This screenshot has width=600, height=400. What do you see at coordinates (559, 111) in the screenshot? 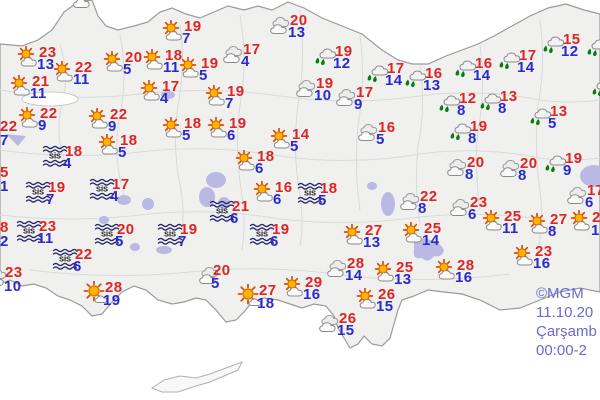
I see `high-temperature: 13` at bounding box center [559, 111].